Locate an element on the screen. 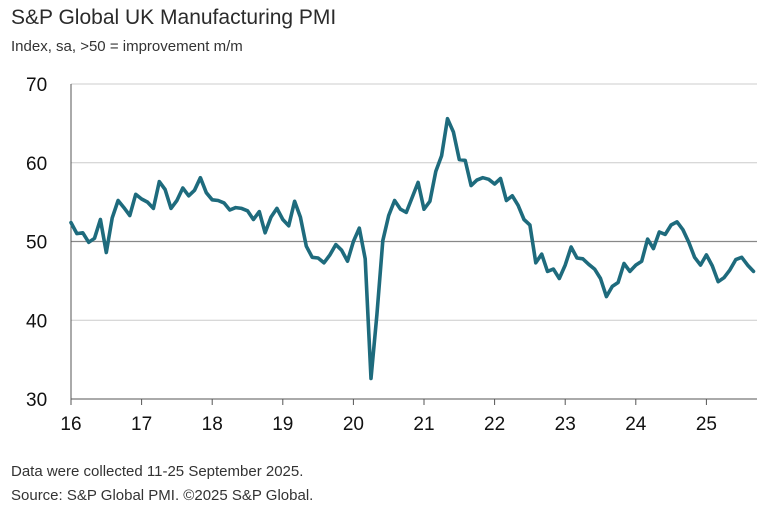 The height and width of the screenshot is (510, 775). chart-subtitle: Index, sa, >50 = improvement m/m is located at coordinates (127, 46).